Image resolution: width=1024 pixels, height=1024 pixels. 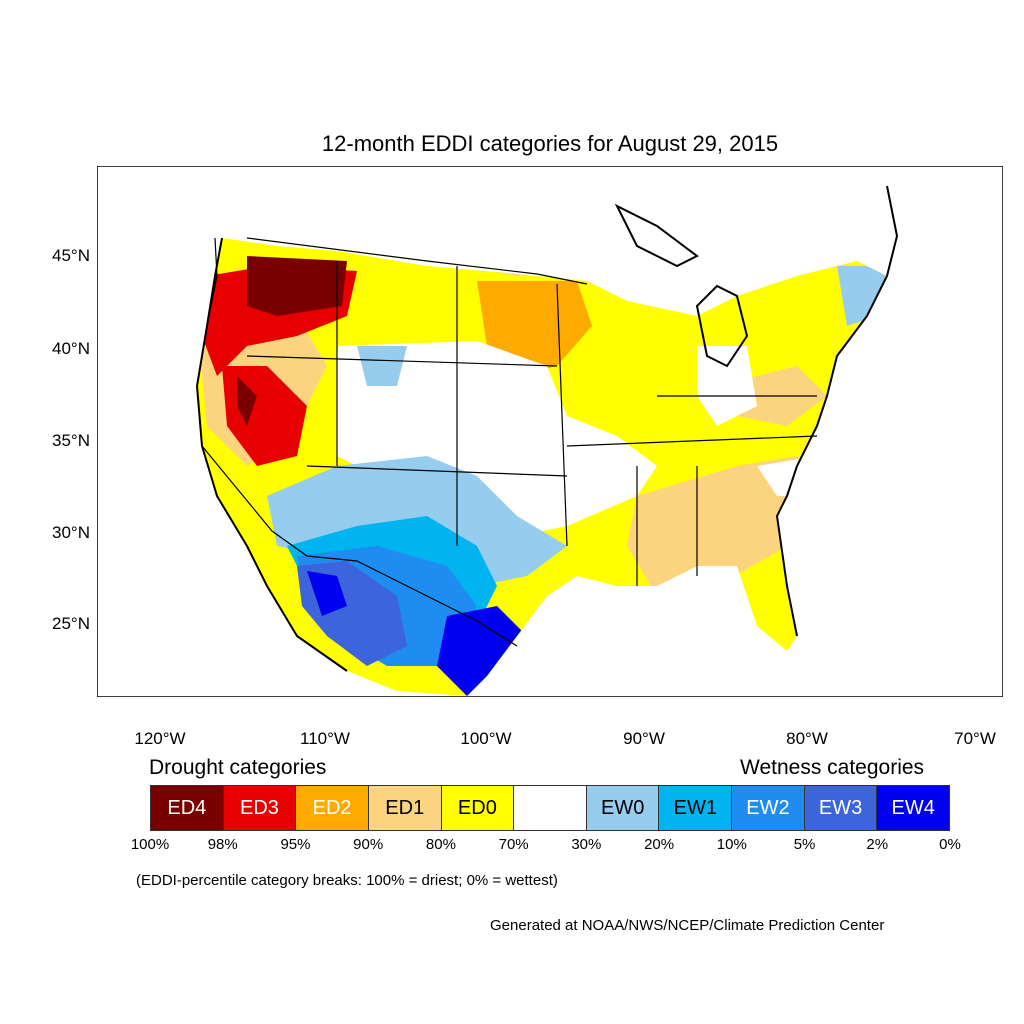 I want to click on legend-break-label: 90%, so click(x=368, y=844).